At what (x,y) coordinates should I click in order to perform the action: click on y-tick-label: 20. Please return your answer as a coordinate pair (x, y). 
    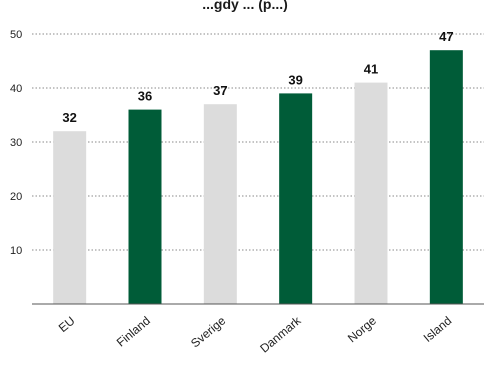
    Looking at the image, I should click on (16, 197).